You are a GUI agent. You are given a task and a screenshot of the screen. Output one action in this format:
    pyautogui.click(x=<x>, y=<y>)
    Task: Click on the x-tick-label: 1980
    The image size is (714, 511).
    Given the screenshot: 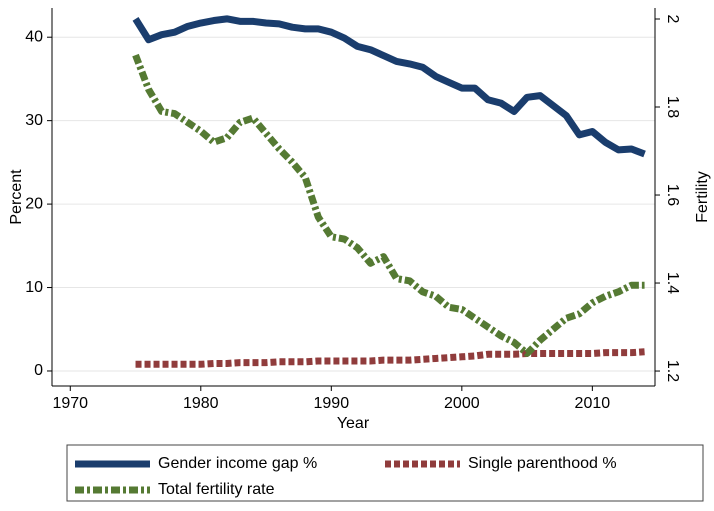 What is the action you would take?
    pyautogui.click(x=201, y=403)
    